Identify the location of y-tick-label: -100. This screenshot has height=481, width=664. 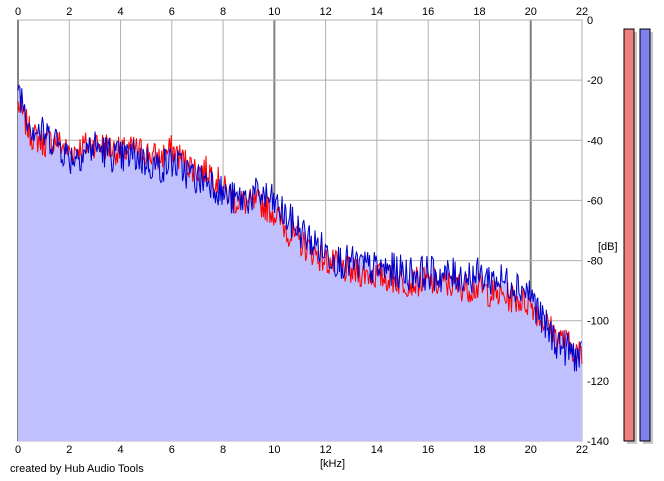
(598, 322).